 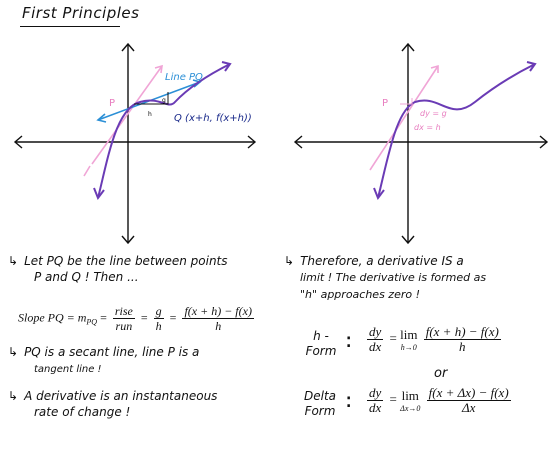 I want to click on h-form-line1: h -, so click(x=321, y=336).